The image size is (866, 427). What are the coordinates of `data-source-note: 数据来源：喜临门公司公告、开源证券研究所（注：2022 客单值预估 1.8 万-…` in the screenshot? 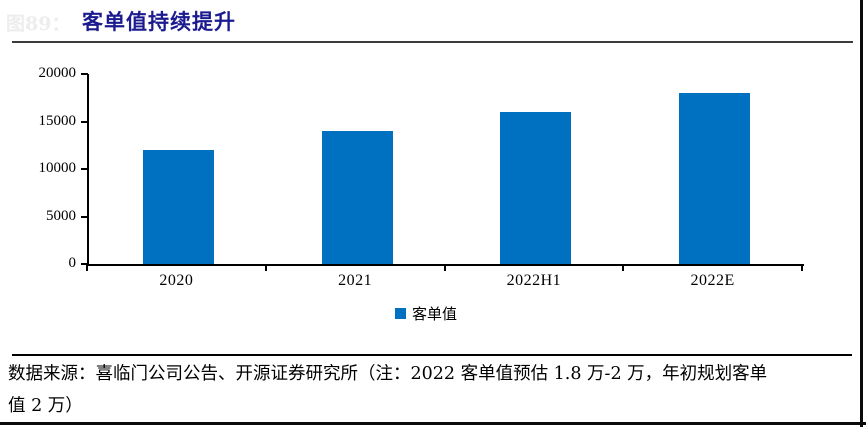 It's located at (433, 390).